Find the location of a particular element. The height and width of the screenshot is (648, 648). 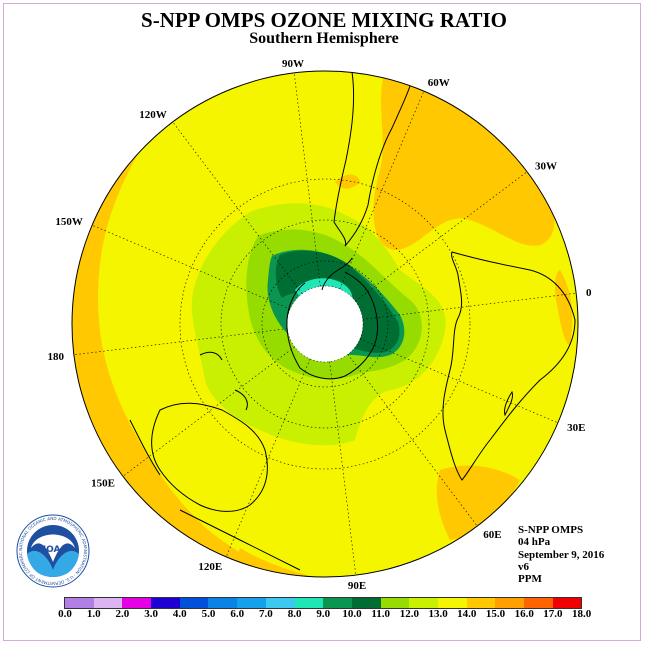

info-date: September 9, 2016 is located at coordinates (561, 554).